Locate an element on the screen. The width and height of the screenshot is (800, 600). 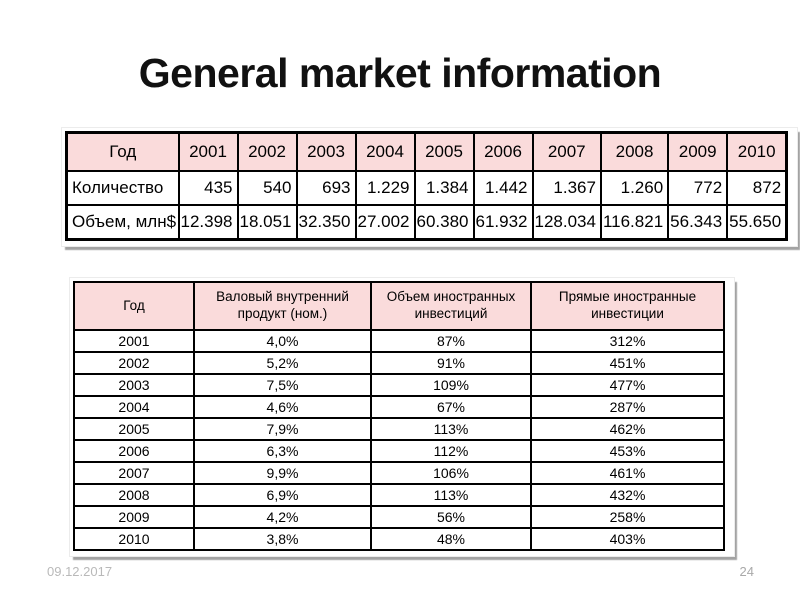
table2-cell: 432% is located at coordinates (627, 495).